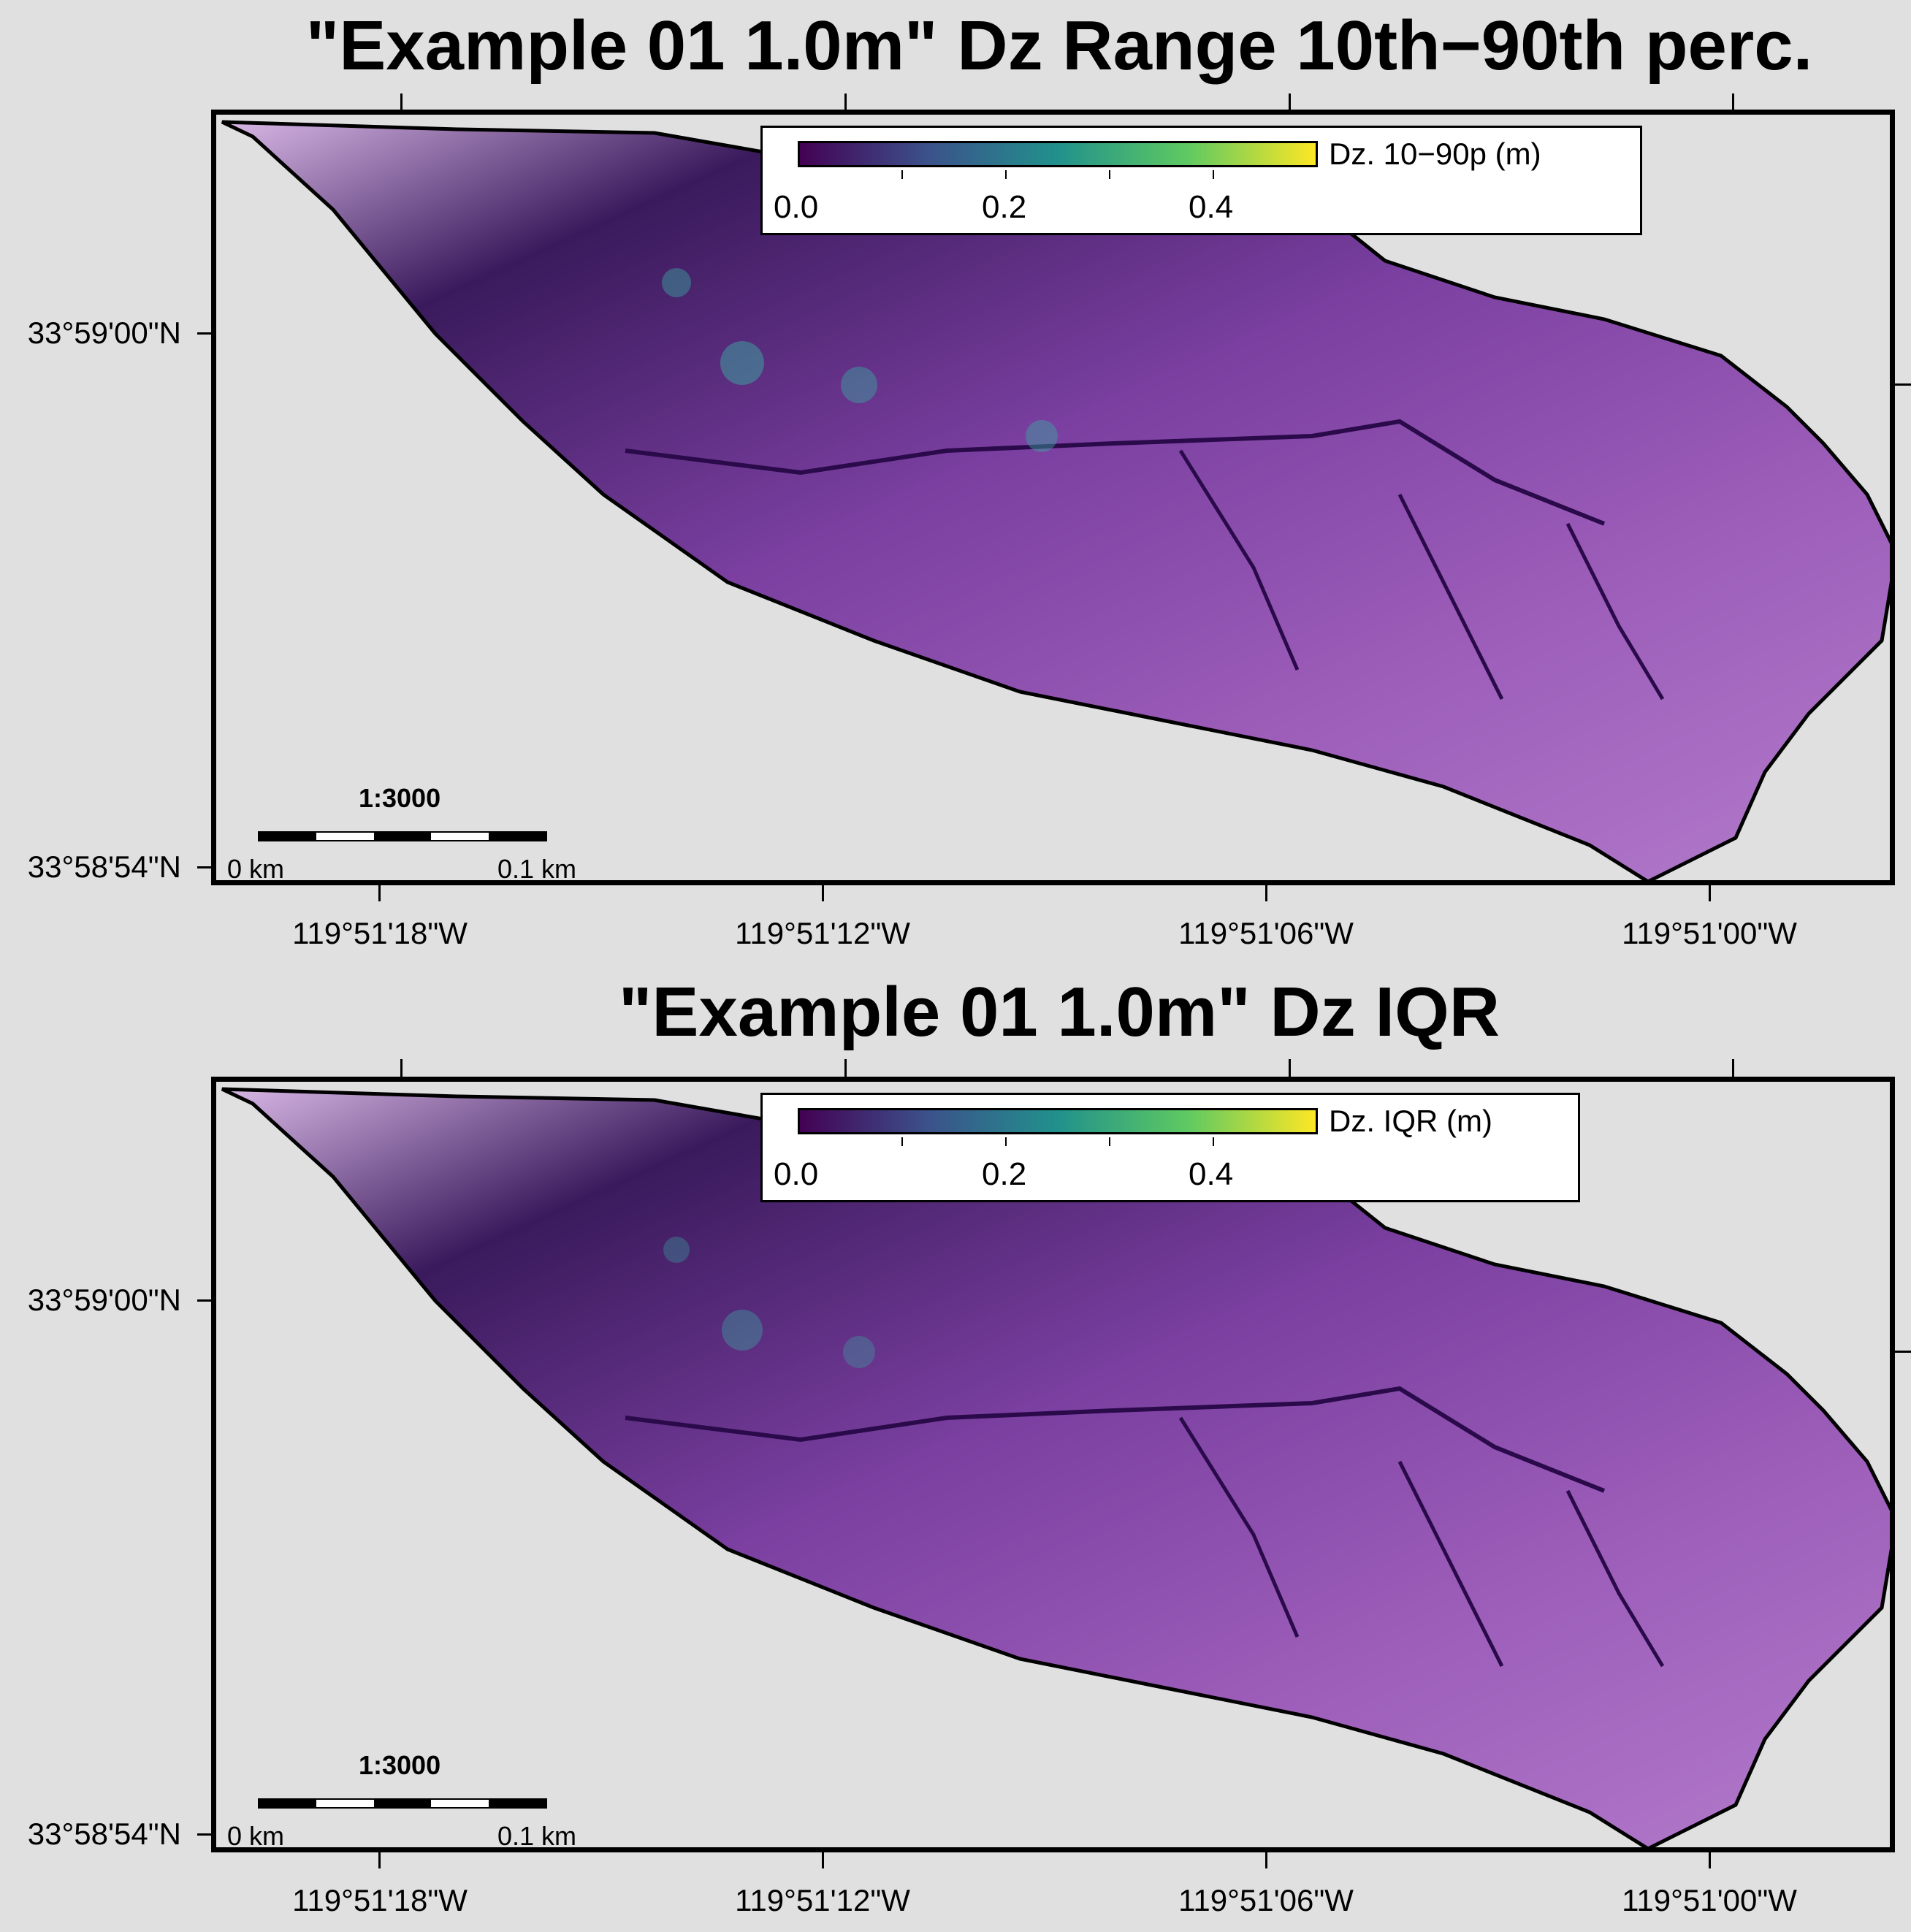  I want to click on colorbar-label: Dz. 10−90p (m), so click(1435, 154).